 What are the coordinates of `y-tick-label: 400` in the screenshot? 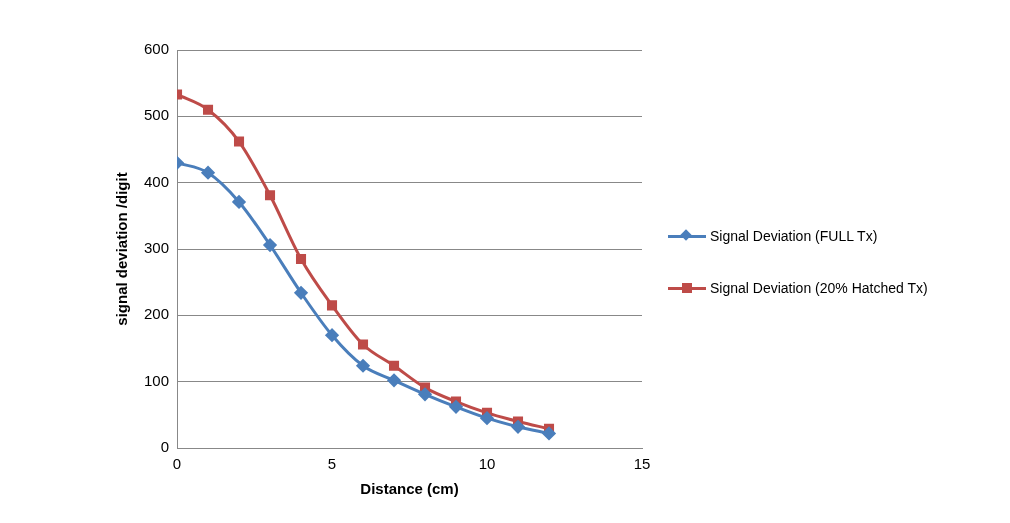 It's located at (157, 181).